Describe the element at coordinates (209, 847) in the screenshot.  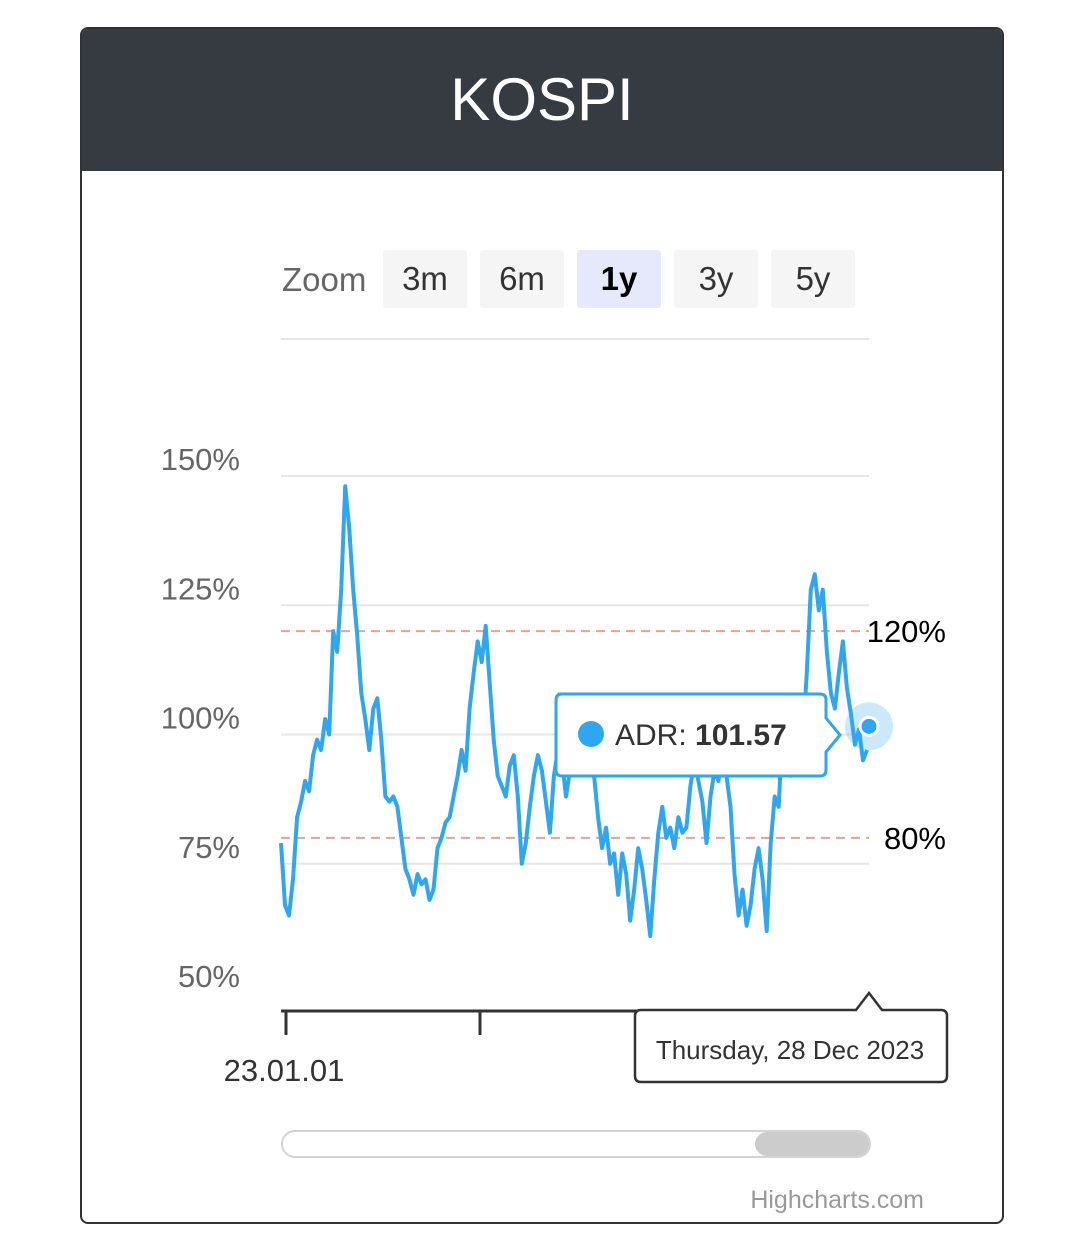
I see `y-tick-label: 75%` at that location.